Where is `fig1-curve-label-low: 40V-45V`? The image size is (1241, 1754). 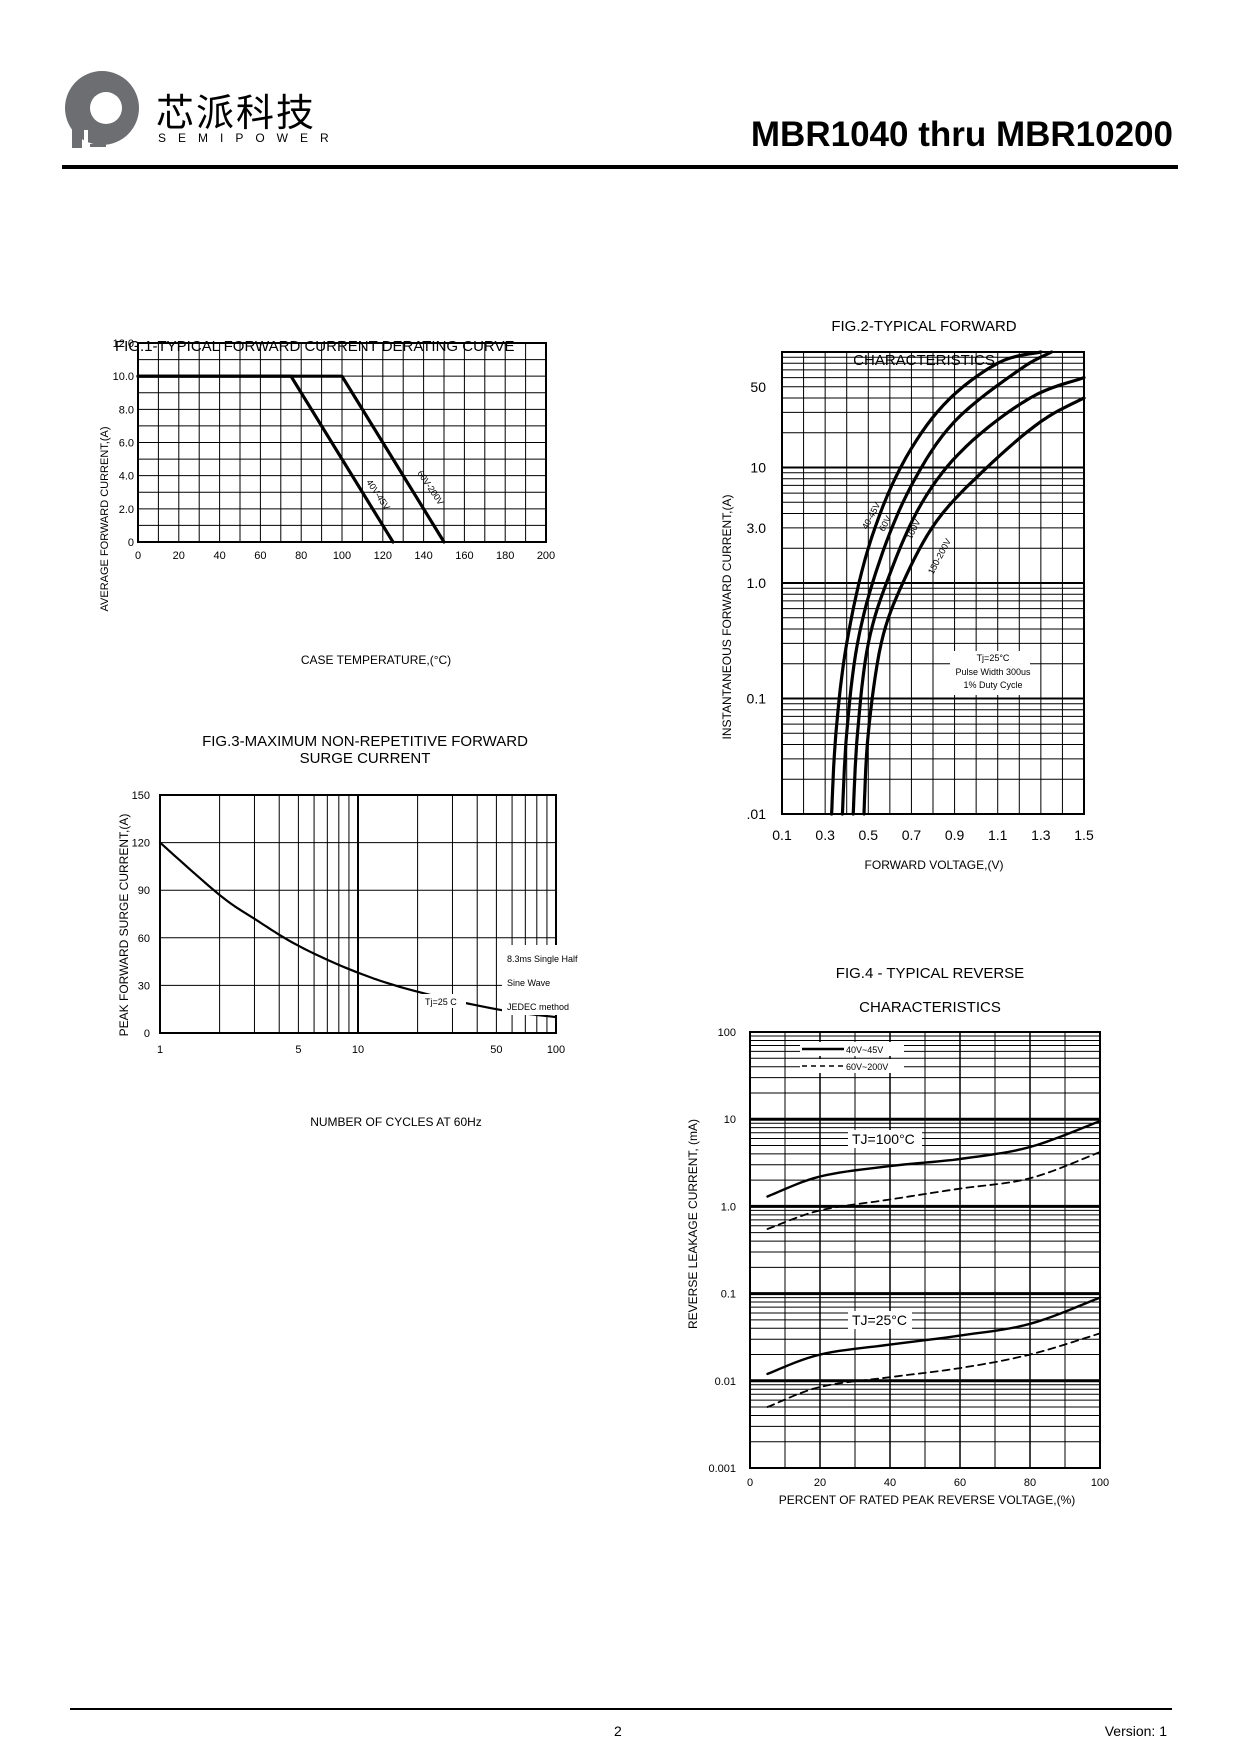
fig1-curve-label-low: 40V-45V is located at coordinates (378, 495).